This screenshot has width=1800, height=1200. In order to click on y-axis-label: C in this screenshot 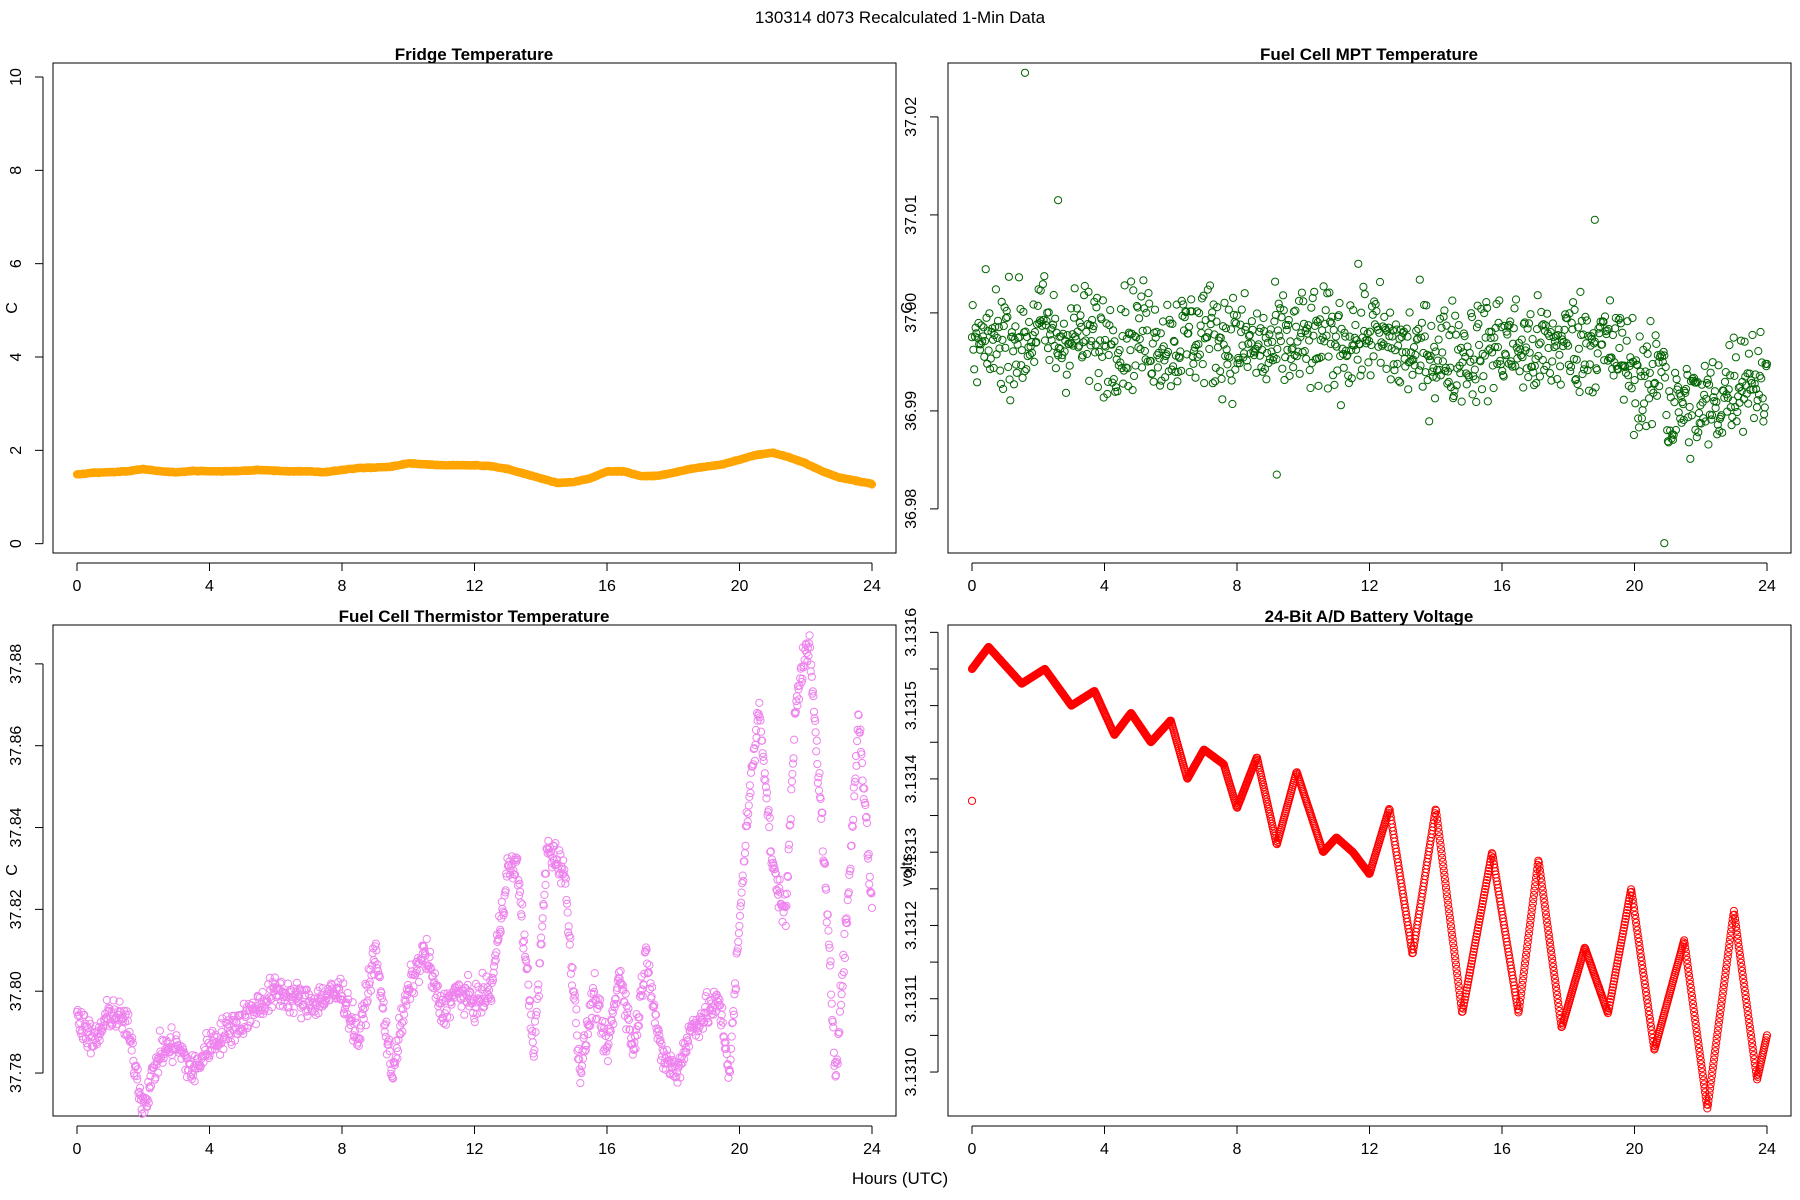, I will do `click(907, 308)`.